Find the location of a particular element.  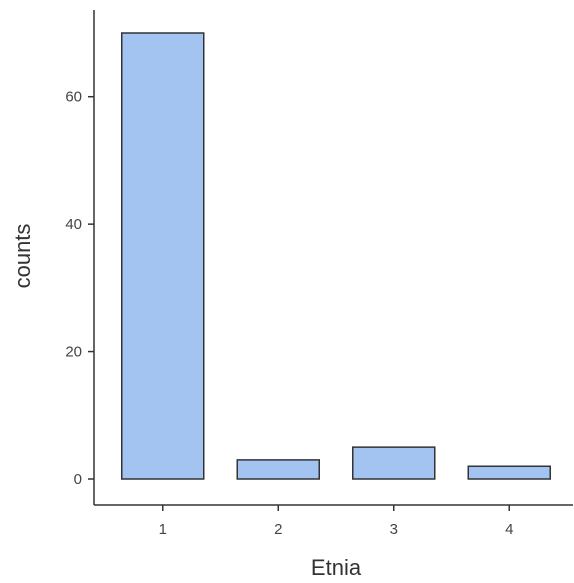

x-axis-title: Etnia is located at coordinates (336, 567).